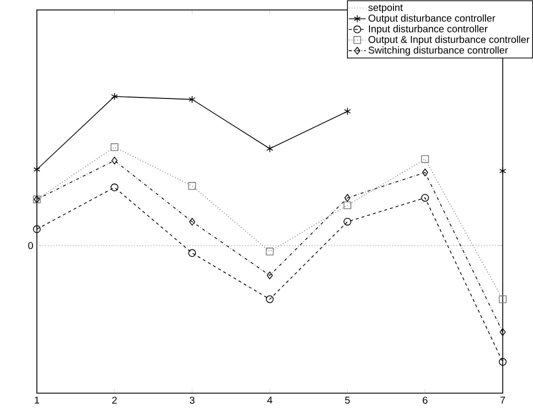  What do you see at coordinates (269, 400) in the screenshot?
I see `x-tick-label: 4` at bounding box center [269, 400].